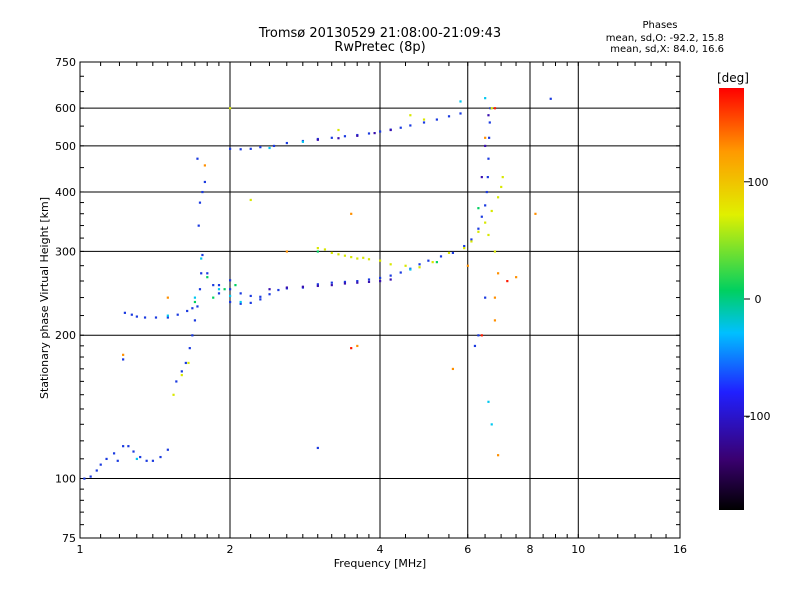 The image size is (800, 600). I want to click on y-tick-label: 300, so click(65, 251).